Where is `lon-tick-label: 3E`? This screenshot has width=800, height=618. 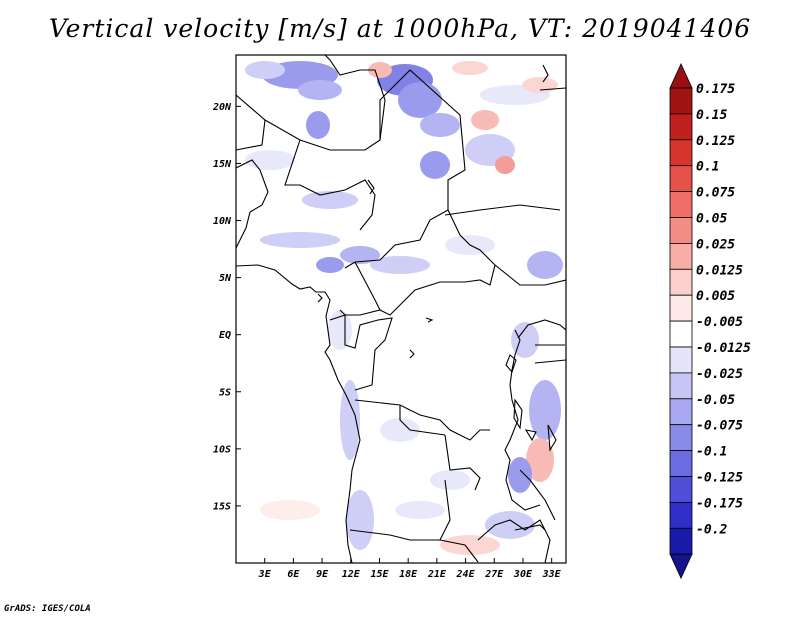 lon-tick-label: 3E is located at coordinates (265, 574).